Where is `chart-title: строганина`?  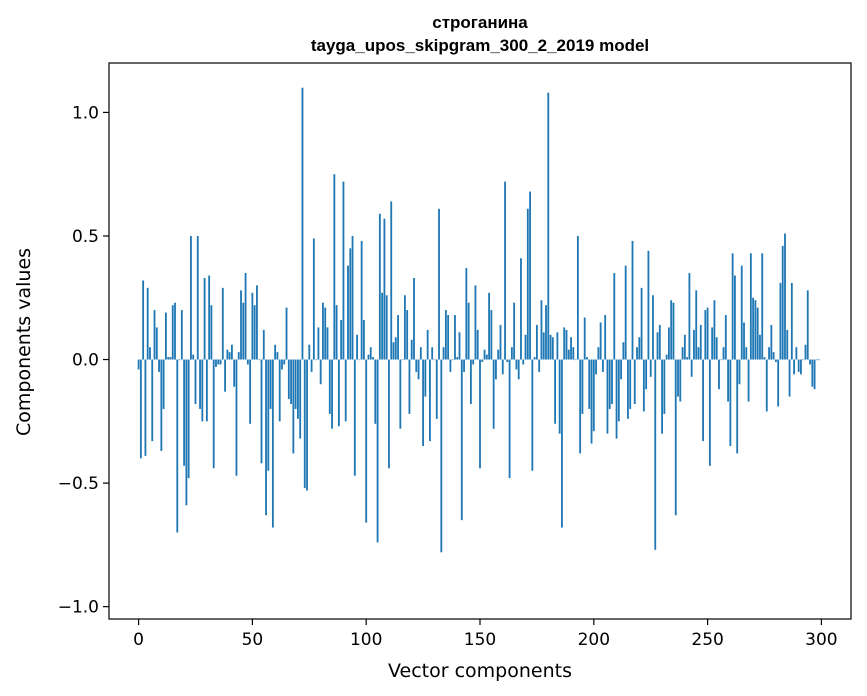
chart-title: строганина is located at coordinates (480, 22).